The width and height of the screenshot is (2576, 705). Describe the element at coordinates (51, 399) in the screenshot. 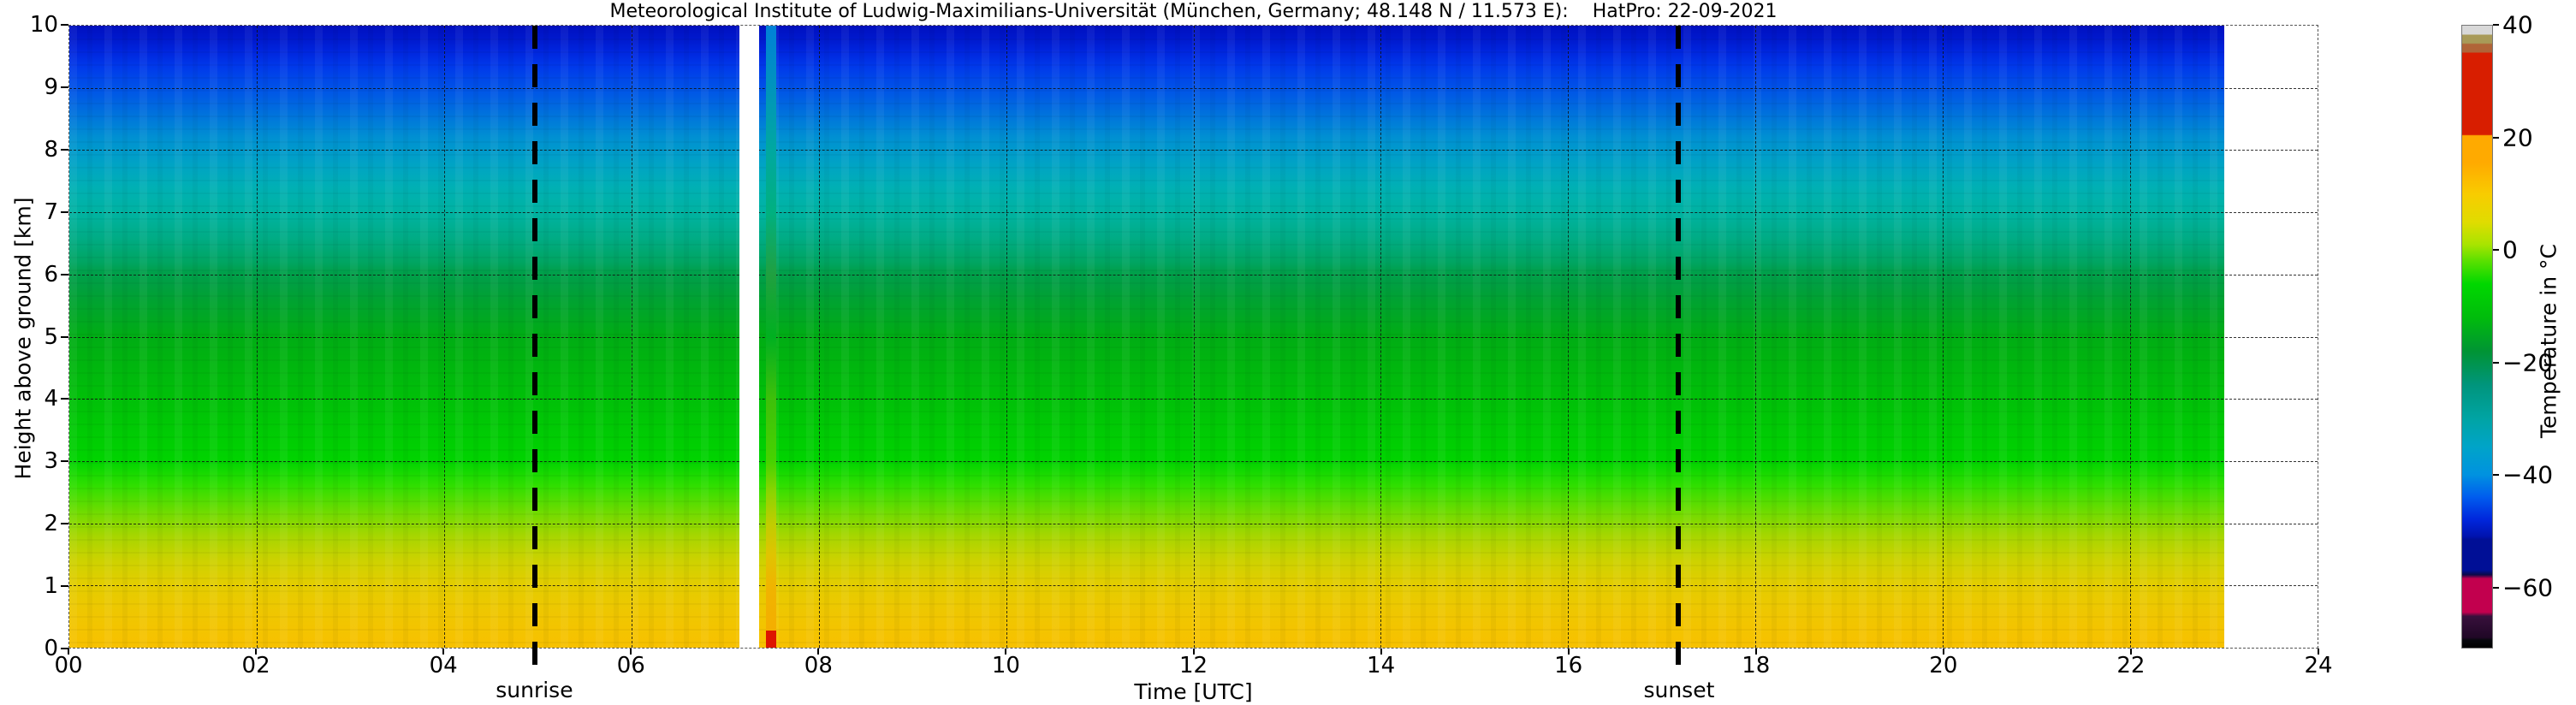

I see `y-tick-label: 4` at that location.